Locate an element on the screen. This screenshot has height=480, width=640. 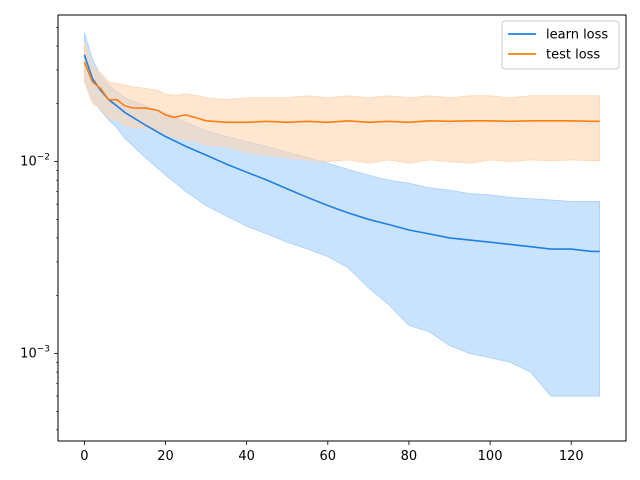
test-loss-legend-label: test loss is located at coordinates (573, 55).